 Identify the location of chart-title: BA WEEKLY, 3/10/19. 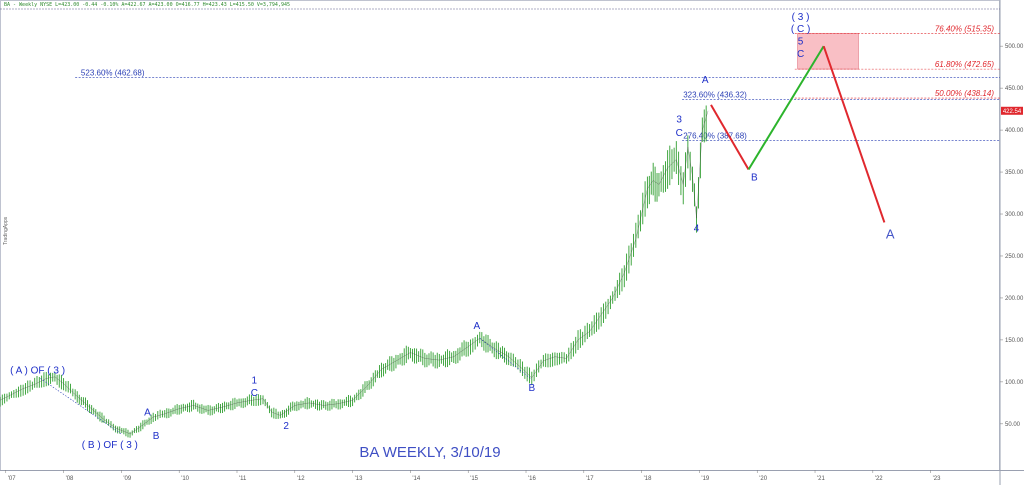
(429, 452).